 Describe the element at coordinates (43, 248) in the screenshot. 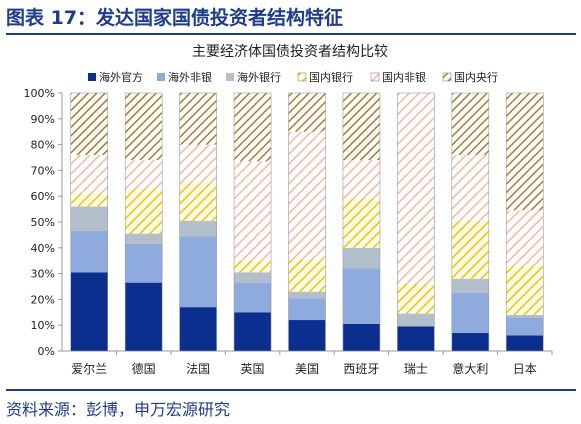

I see `y-tick-label: 40%` at that location.